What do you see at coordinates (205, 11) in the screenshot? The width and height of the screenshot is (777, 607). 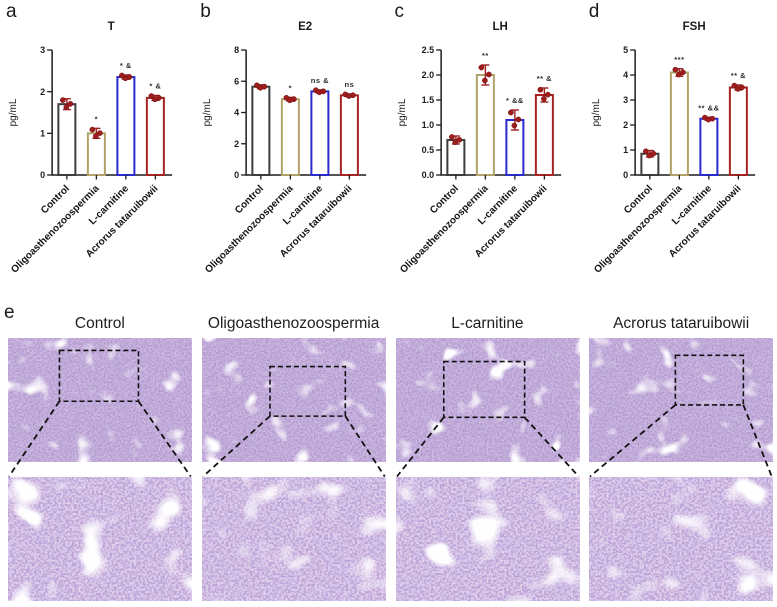 I see `panel-letter-b: b` at bounding box center [205, 11].